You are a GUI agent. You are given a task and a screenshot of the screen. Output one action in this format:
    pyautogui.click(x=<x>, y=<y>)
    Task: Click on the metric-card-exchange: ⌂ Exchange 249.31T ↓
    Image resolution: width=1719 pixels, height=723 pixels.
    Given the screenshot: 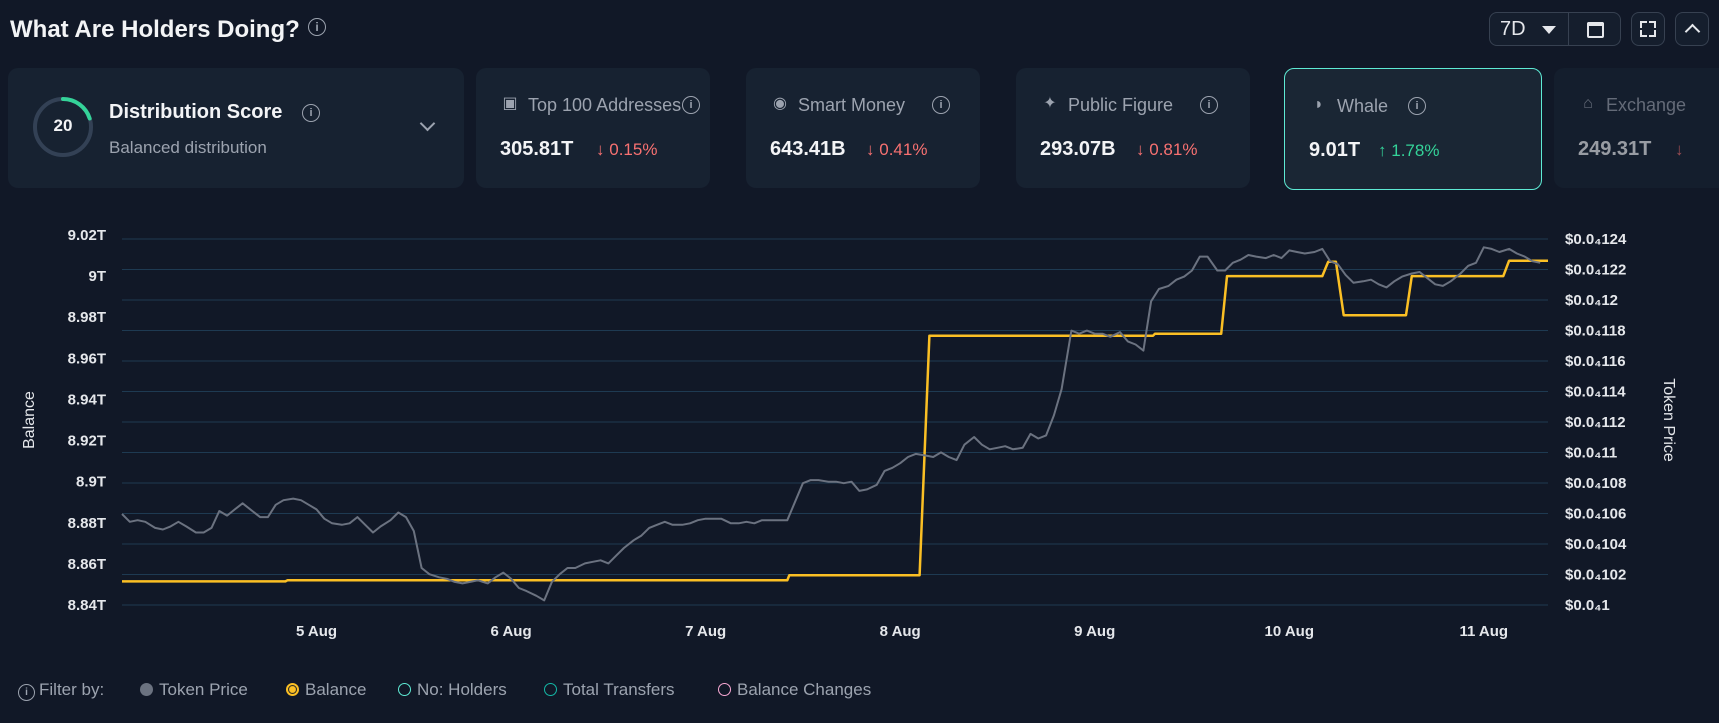 What is the action you would take?
    pyautogui.click(x=1636, y=128)
    